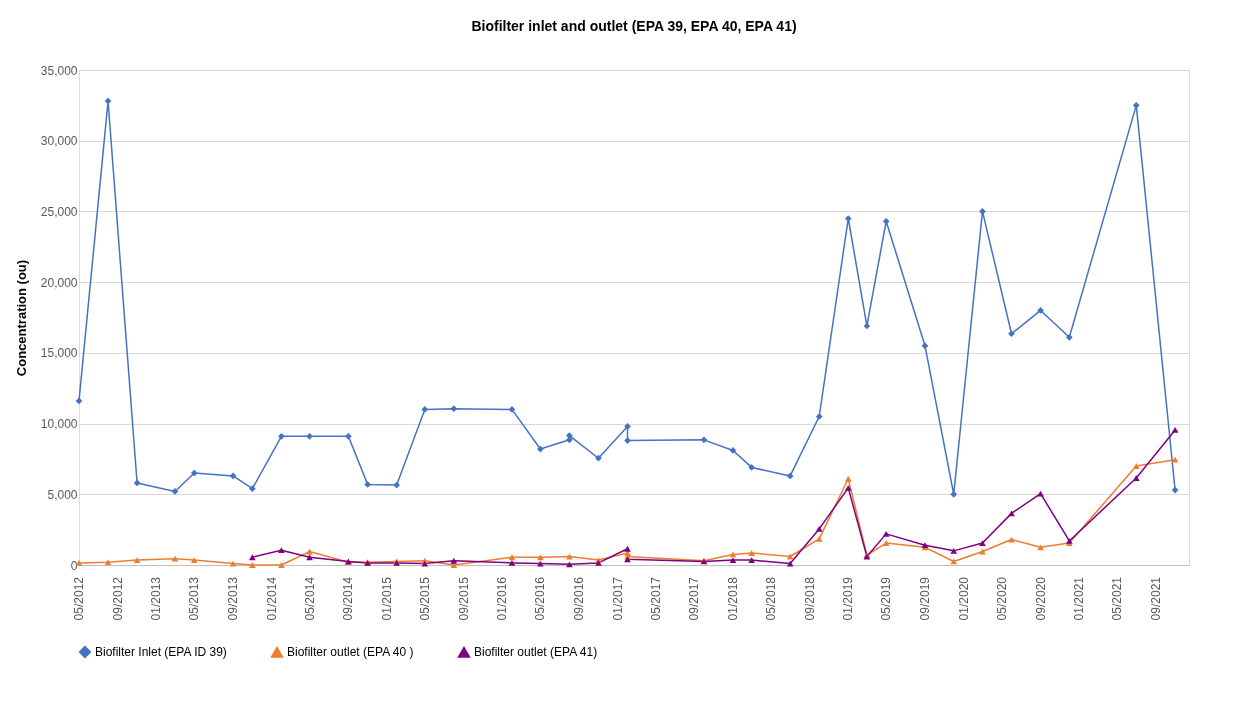 Image resolution: width=1258 pixels, height=713 pixels. Describe the element at coordinates (963, 598) in the screenshot. I see `x-tick-label: 01/2020` at that location.